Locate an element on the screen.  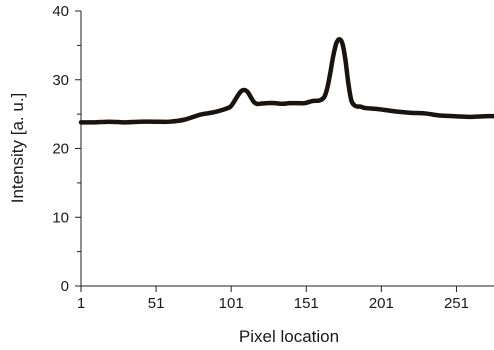
y-tick-label: 40 is located at coordinates (60, 11).